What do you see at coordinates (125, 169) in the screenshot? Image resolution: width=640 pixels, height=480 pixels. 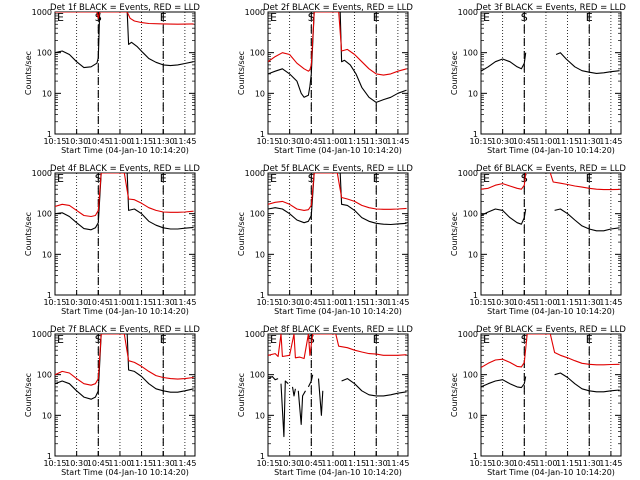 I see `chart-title: Det 4f BLACK = Events, RED = LLD` at bounding box center [125, 169].